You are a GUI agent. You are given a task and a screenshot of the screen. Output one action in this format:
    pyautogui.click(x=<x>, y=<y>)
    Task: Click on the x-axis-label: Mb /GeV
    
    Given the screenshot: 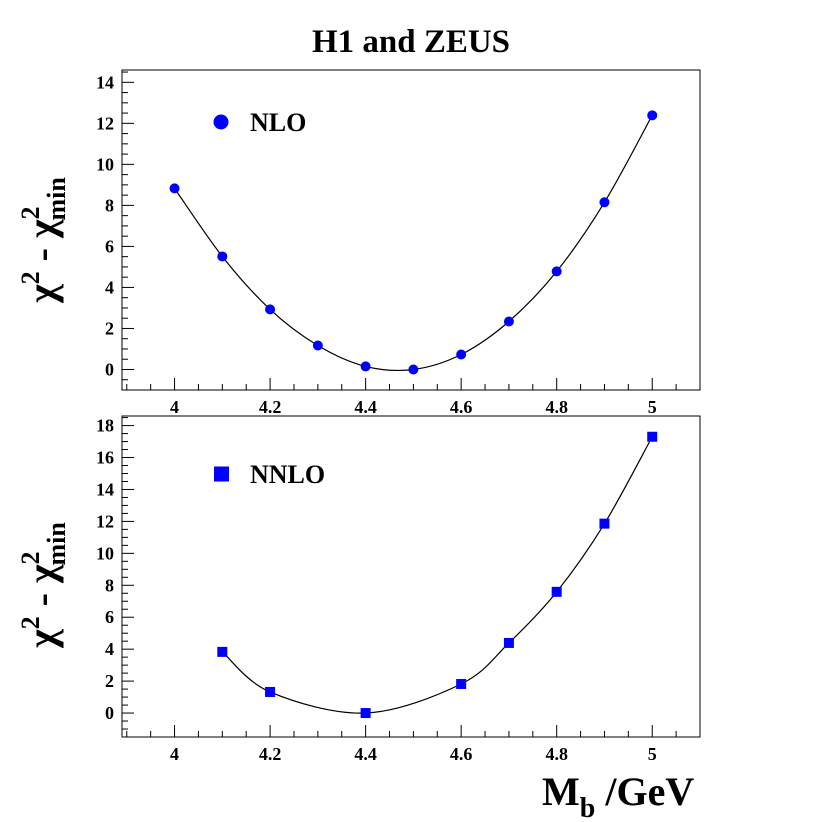 What is the action you would take?
    pyautogui.click(x=618, y=795)
    